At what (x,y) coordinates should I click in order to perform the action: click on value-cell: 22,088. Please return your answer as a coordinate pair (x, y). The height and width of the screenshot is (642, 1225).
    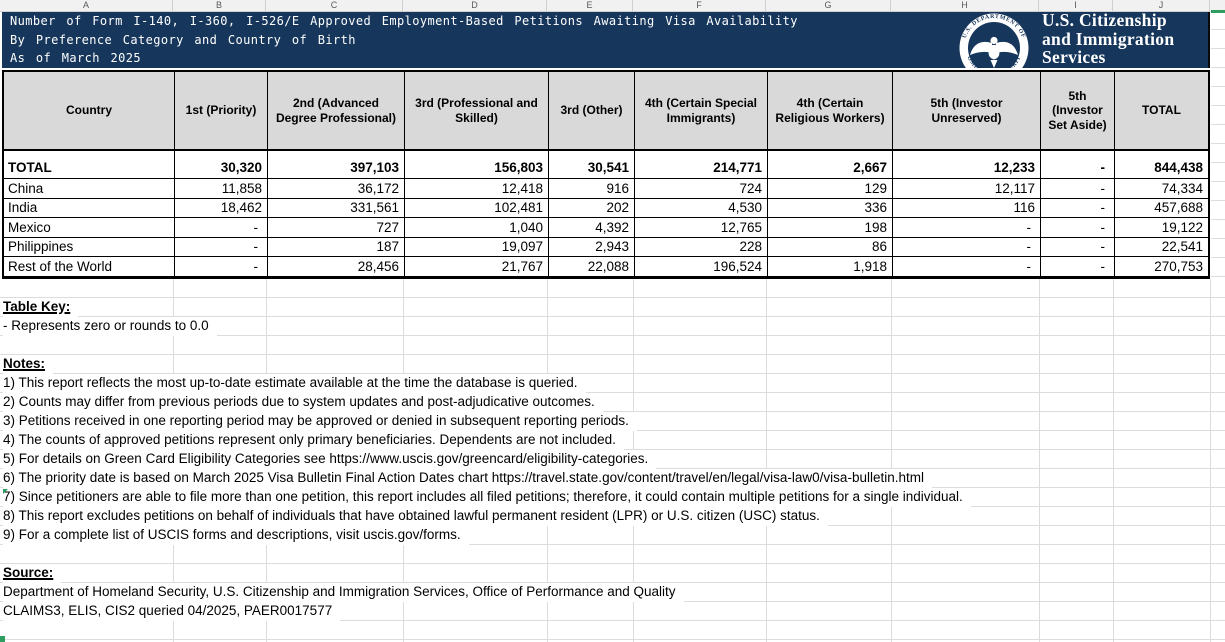
    Looking at the image, I should click on (592, 266).